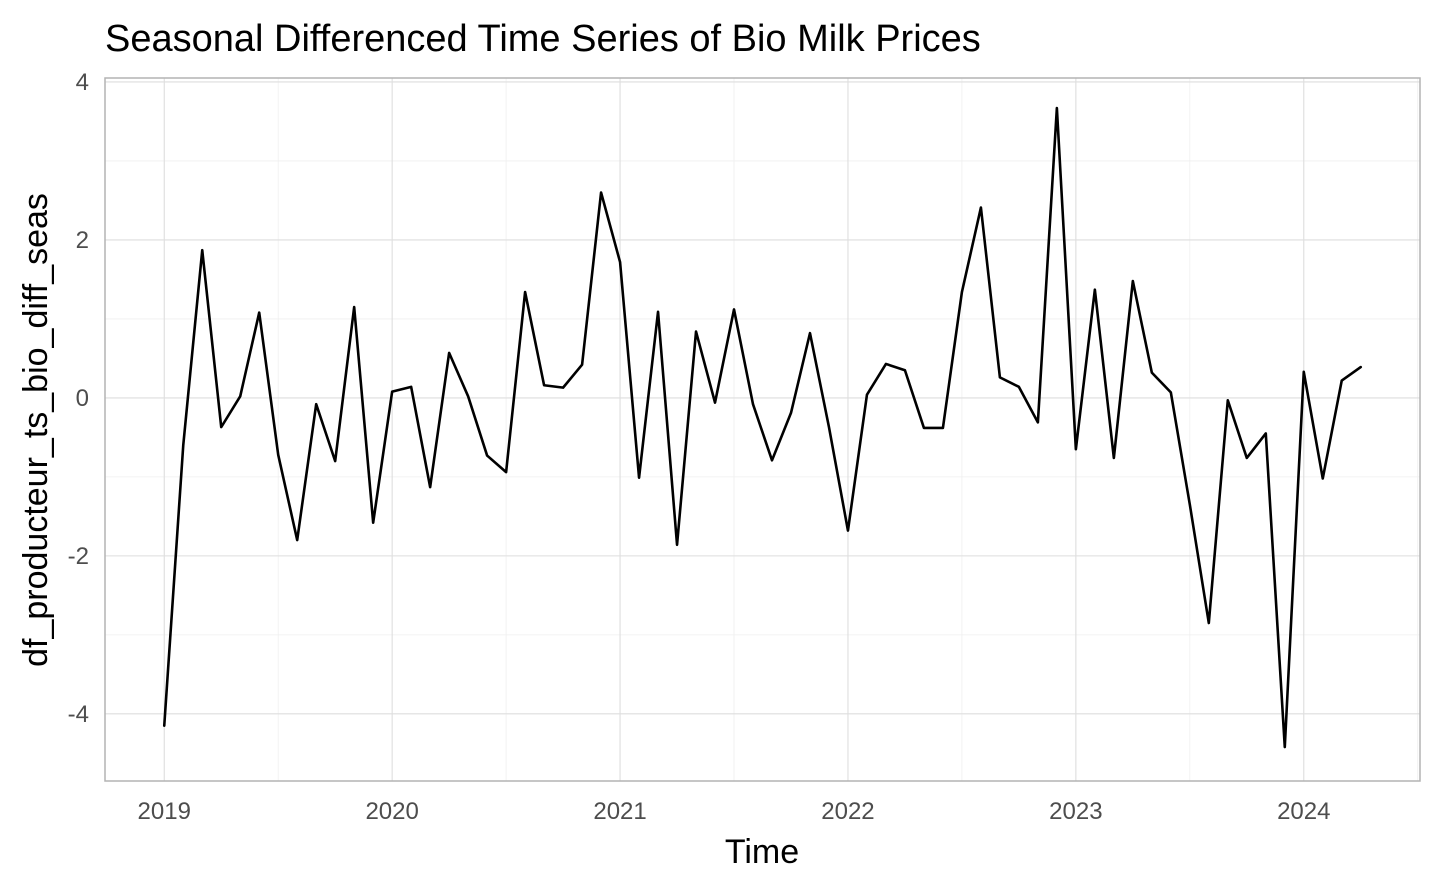 Image resolution: width=1440 pixels, height=889 pixels. Describe the element at coordinates (762, 852) in the screenshot. I see `x-axis-title: Time` at that location.